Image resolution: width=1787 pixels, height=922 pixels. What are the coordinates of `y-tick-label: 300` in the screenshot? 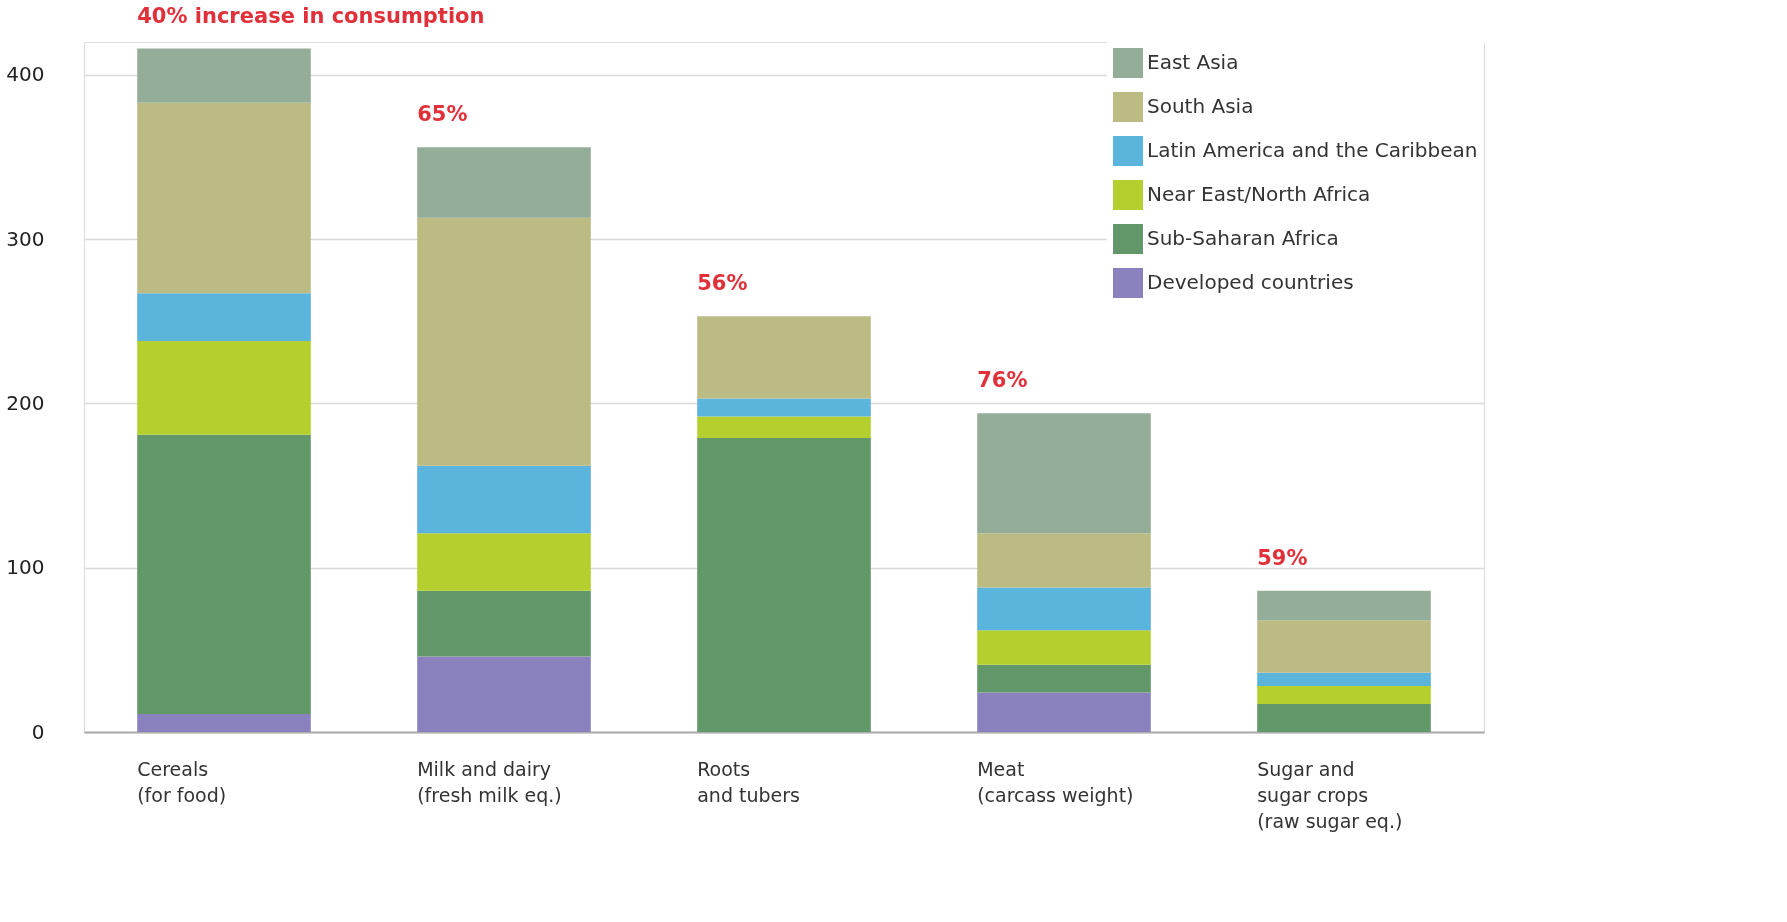 It's located at (25, 238).